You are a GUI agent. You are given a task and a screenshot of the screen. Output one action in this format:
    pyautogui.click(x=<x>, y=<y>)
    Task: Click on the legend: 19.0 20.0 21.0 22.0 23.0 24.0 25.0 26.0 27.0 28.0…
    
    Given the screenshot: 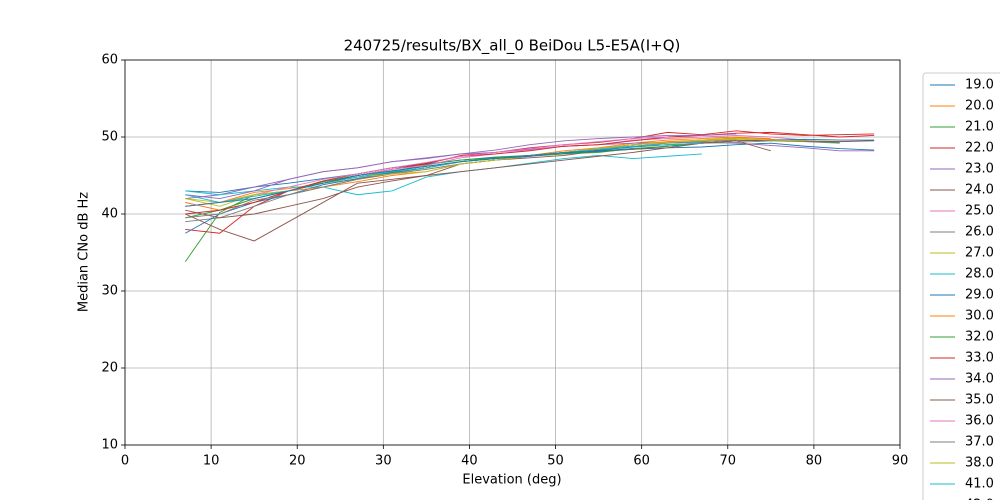 What is the action you would take?
    pyautogui.click(x=962, y=289)
    